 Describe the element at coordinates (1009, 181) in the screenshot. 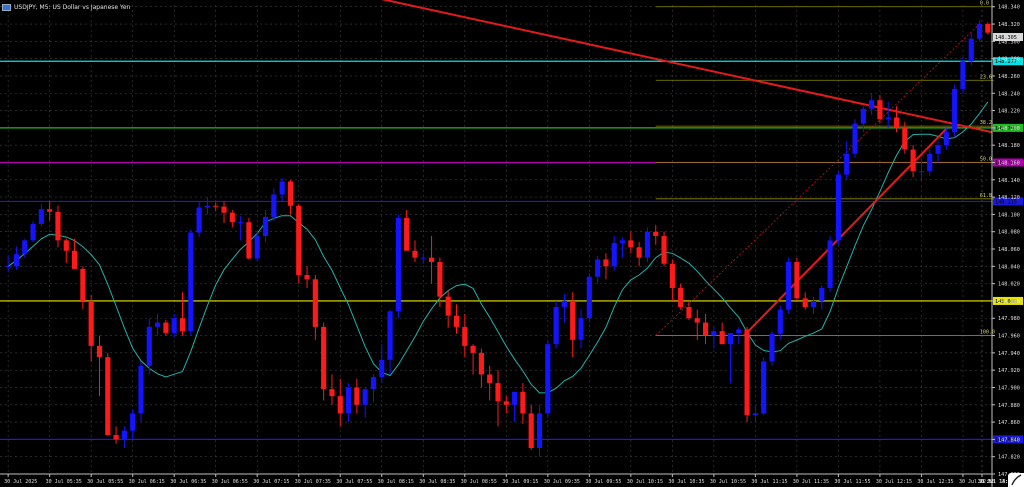

I see `price-tick-label: 148.140` at that location.